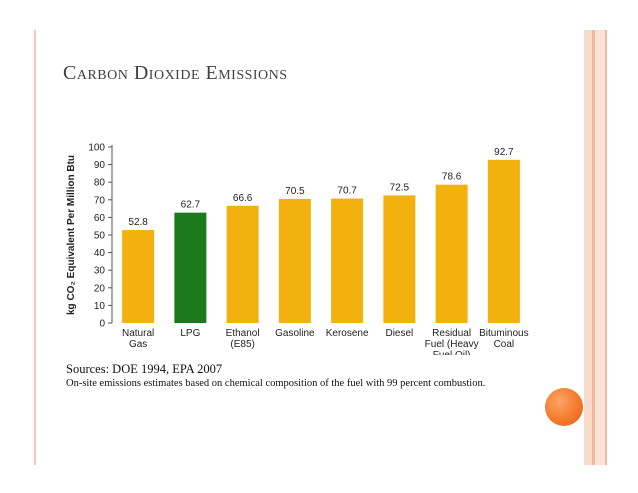 The width and height of the screenshot is (638, 493). I want to click on x-category-label: LPG, so click(190, 333).